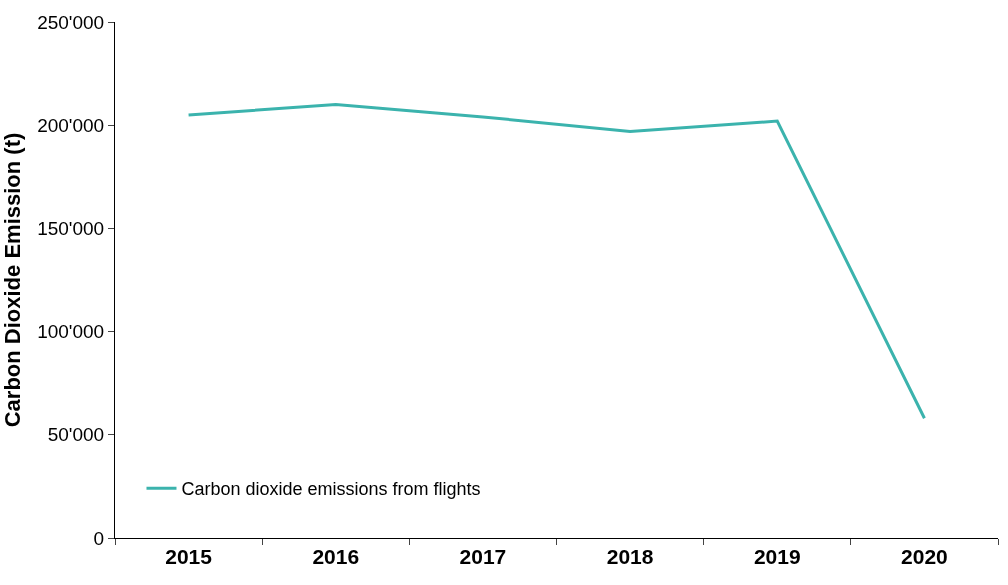 This screenshot has width=1008, height=585. I want to click on y-axis-title: Carbon Dioxide Emission (t), so click(12, 280).